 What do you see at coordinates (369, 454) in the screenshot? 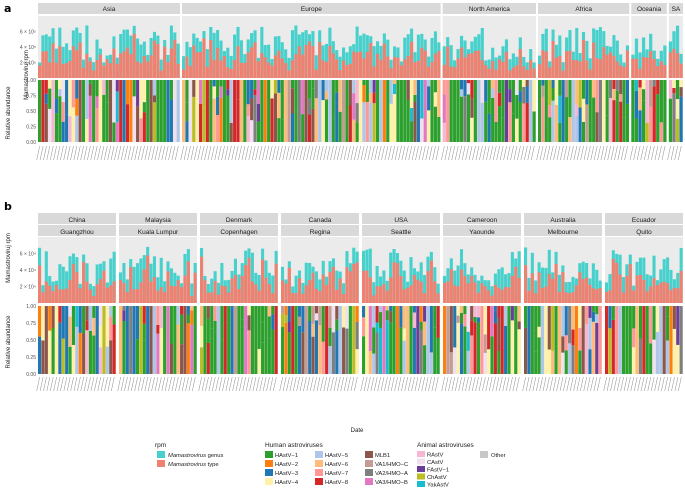
I see `legend-human-swatch` at bounding box center [369, 454].